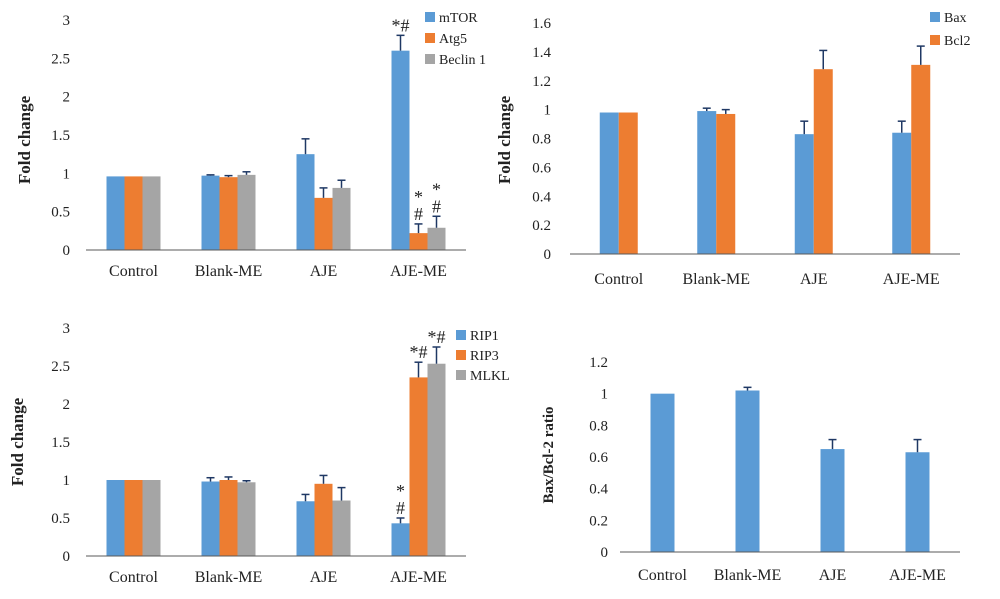  Describe the element at coordinates (955, 18) in the screenshot. I see `legend-label: Bax` at that location.